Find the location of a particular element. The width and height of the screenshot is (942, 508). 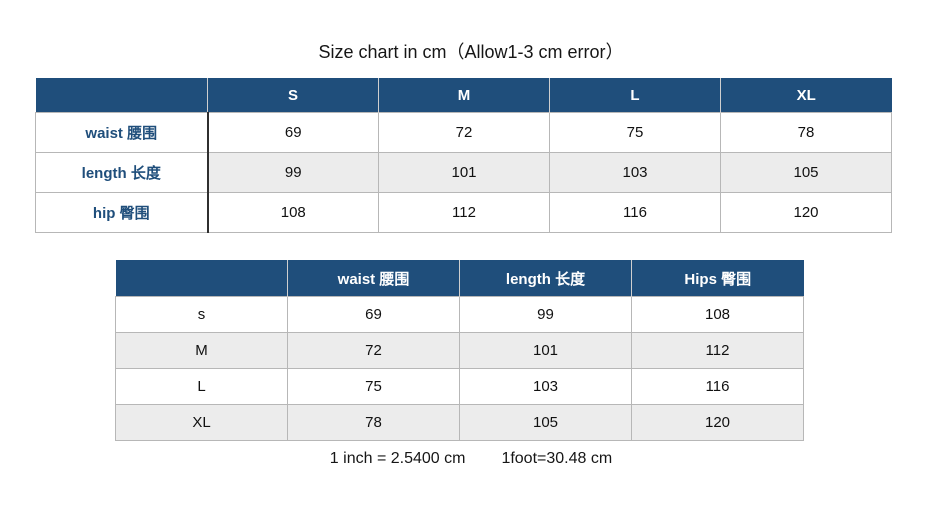

table-row-waist: waist 腰围 69 72 75 78 is located at coordinates (463, 132).